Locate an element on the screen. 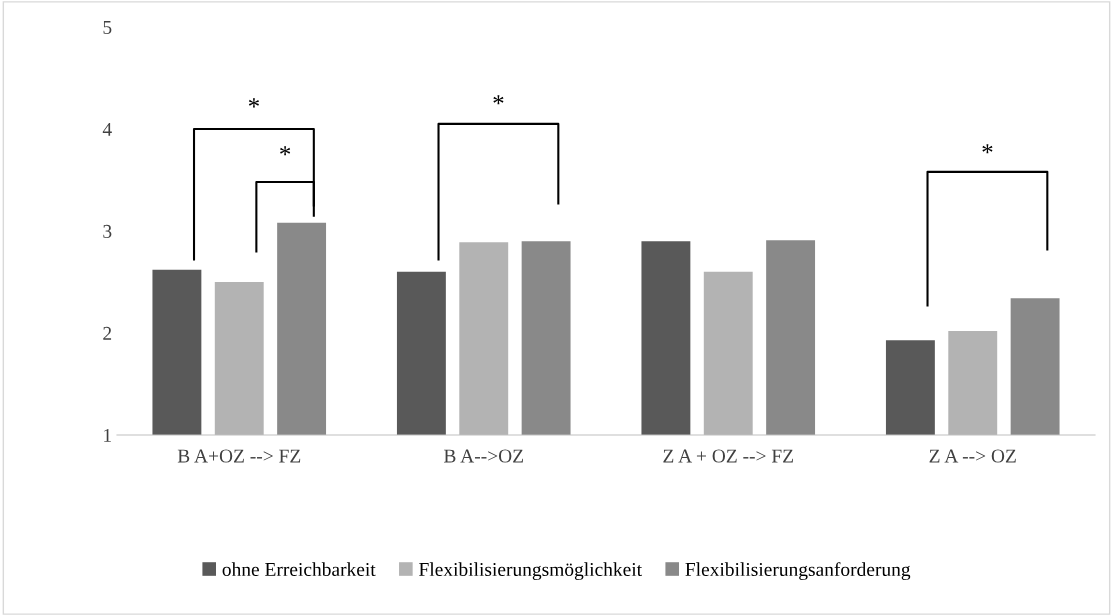  y-tick-label: 3 is located at coordinates (107, 231).